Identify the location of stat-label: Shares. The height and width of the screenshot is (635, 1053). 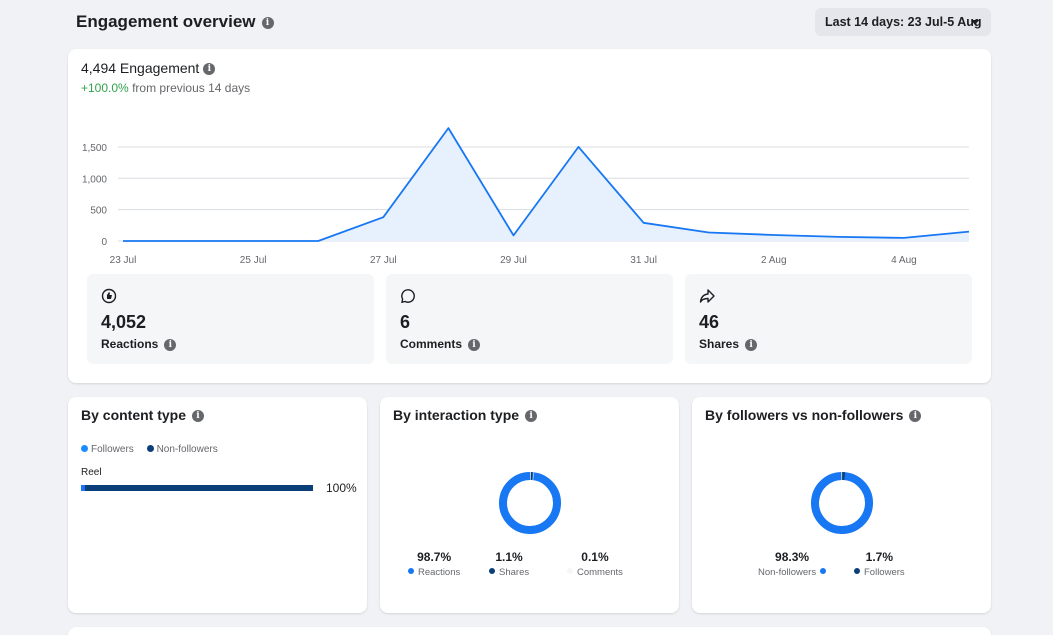
(514, 572).